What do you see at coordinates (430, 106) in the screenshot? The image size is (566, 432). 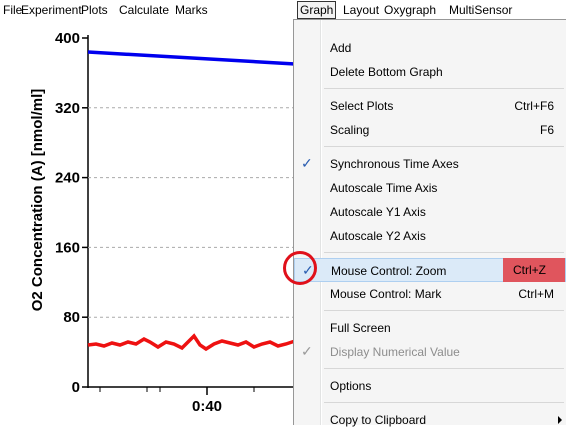 I see `menu-item: Select Plots Ctrl+F6` at bounding box center [430, 106].